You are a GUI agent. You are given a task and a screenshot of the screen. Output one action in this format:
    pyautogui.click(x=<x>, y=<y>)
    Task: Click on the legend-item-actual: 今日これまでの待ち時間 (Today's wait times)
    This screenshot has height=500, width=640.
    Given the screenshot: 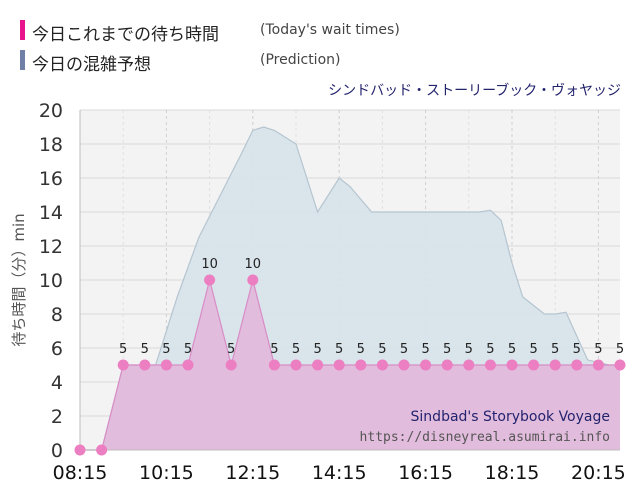 What is the action you would take?
    pyautogui.click(x=320, y=33)
    